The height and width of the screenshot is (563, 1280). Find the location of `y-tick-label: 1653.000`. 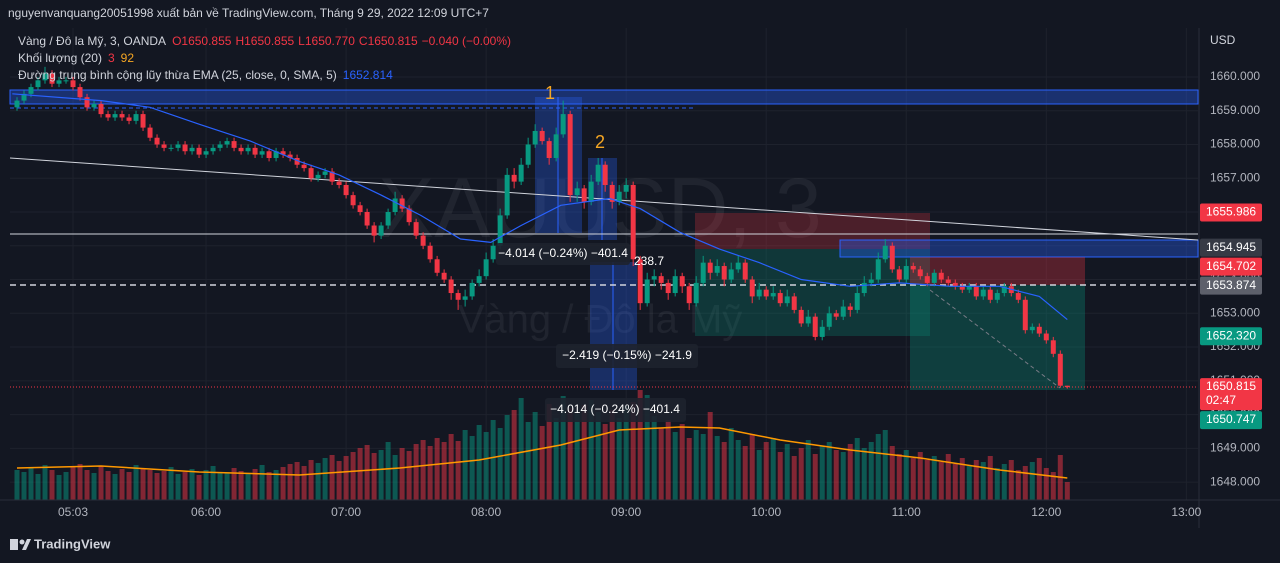

y-tick-label: 1653.000 is located at coordinates (1235, 312).